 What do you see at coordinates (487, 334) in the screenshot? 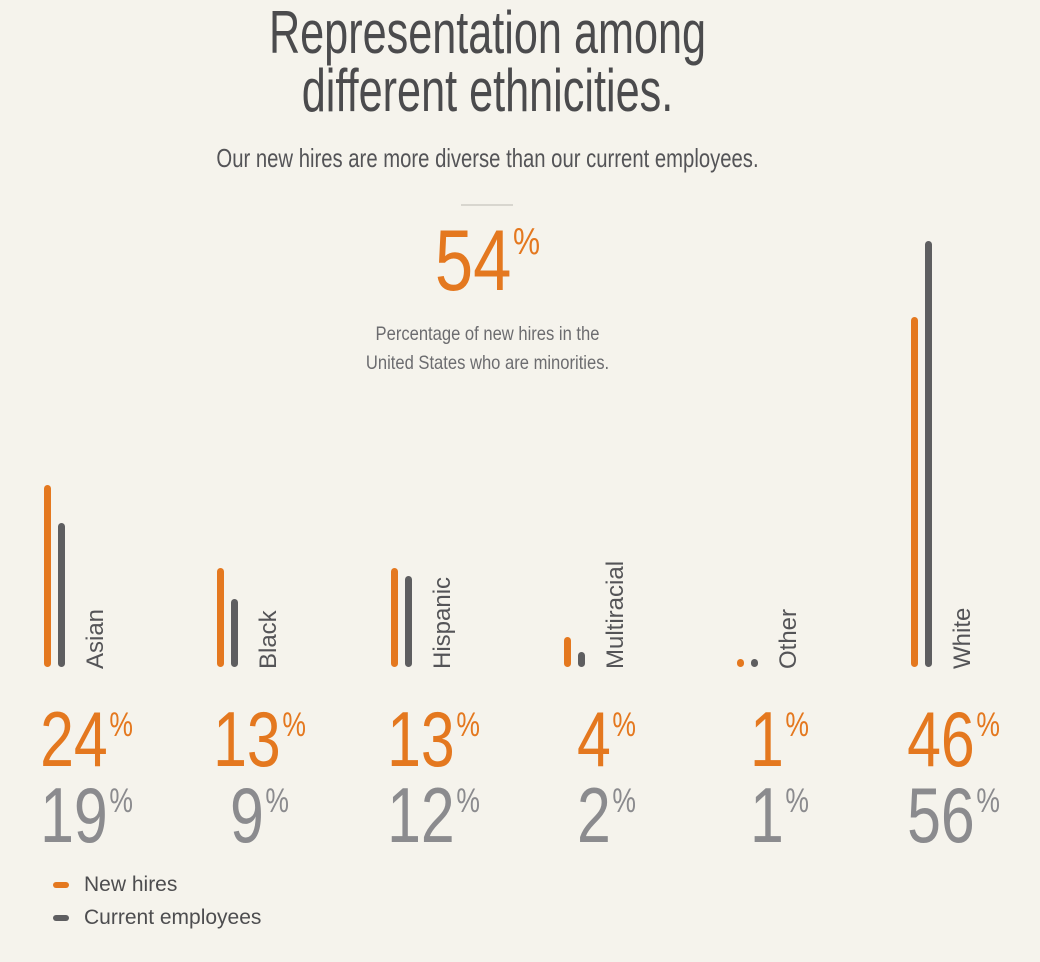
I see `hero-caption-line-1: Percentage of new hires in the` at bounding box center [487, 334].